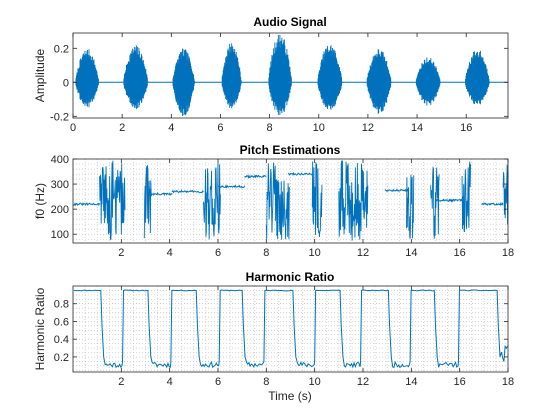 The width and height of the screenshot is (560, 420). I want to click on y-tick-label: -0.2, so click(59, 117).